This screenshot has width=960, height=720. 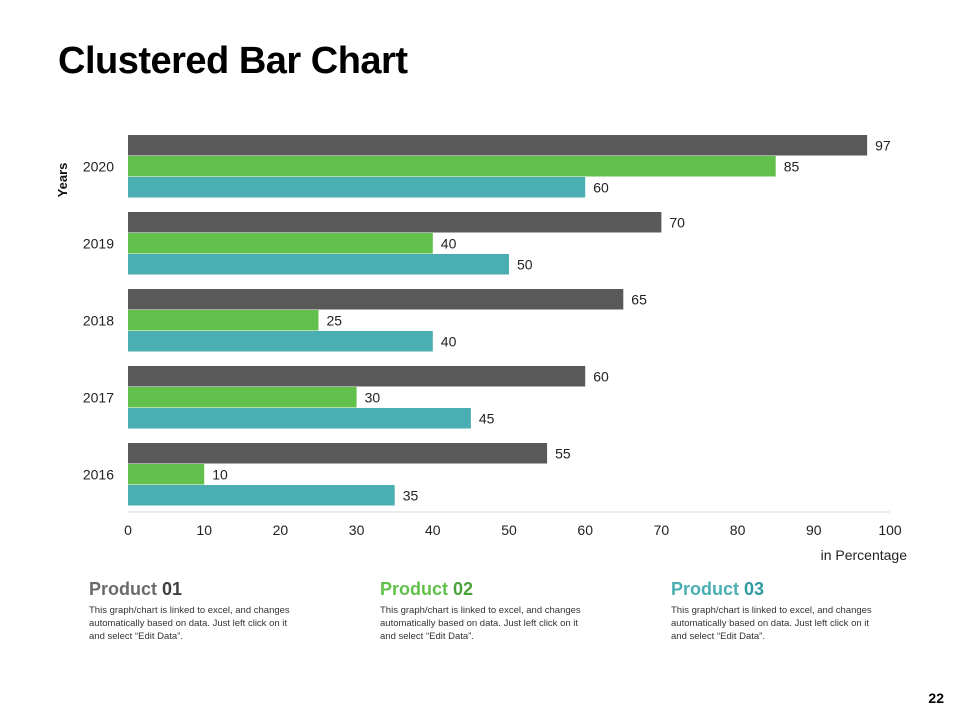 What do you see at coordinates (601, 376) in the screenshot?
I see `data-label-2017-series-1: 60` at bounding box center [601, 376].